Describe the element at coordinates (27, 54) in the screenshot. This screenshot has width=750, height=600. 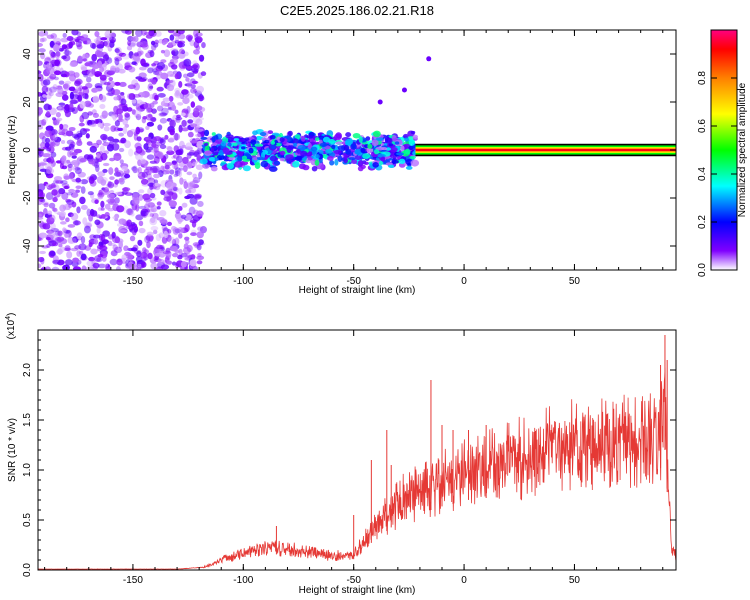
I see `spectrogram-y-tick-label: 40` at that location.